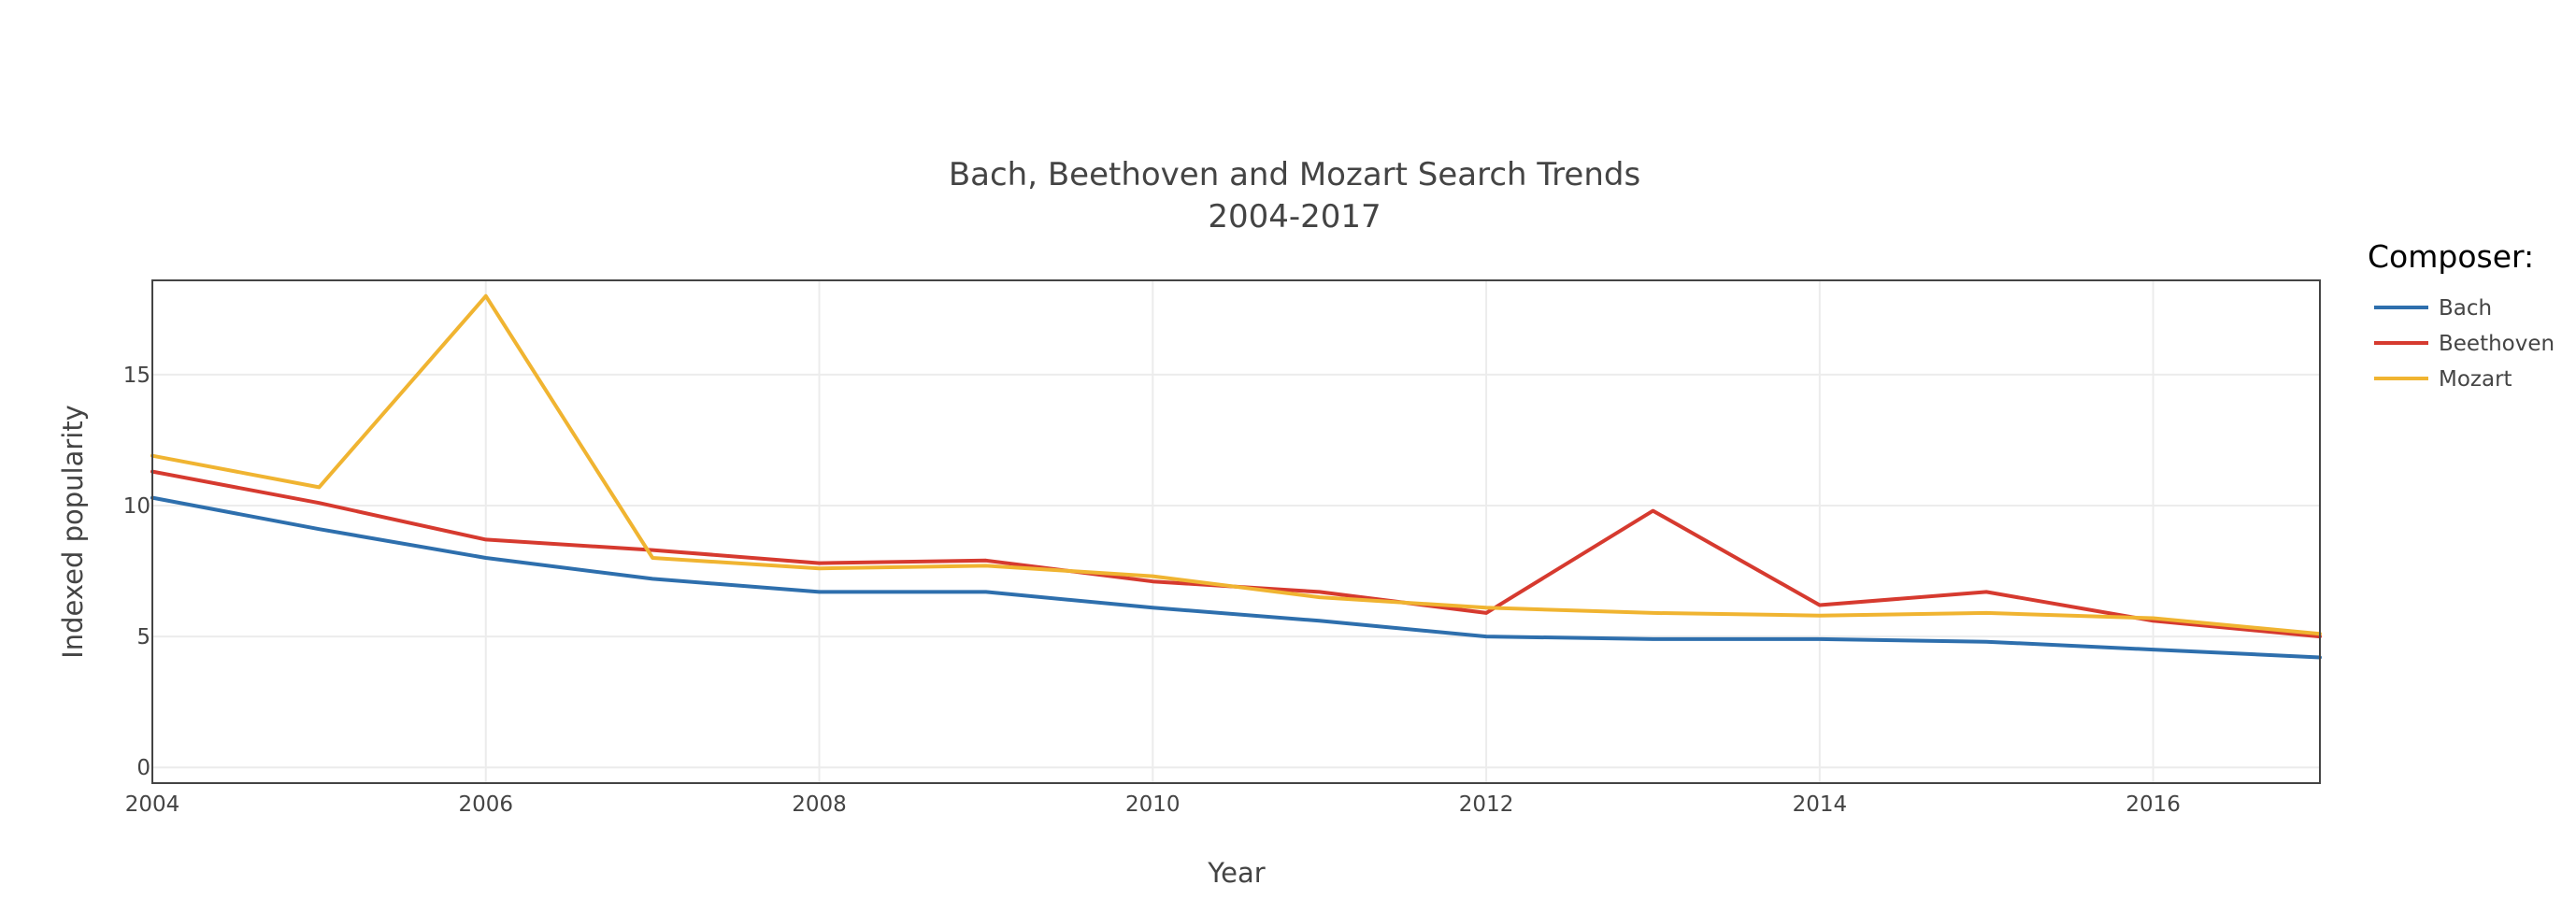  What do you see at coordinates (1294, 174) in the screenshot?
I see `chart-title: Bach, Beethoven and Mozart Search Trends` at bounding box center [1294, 174].